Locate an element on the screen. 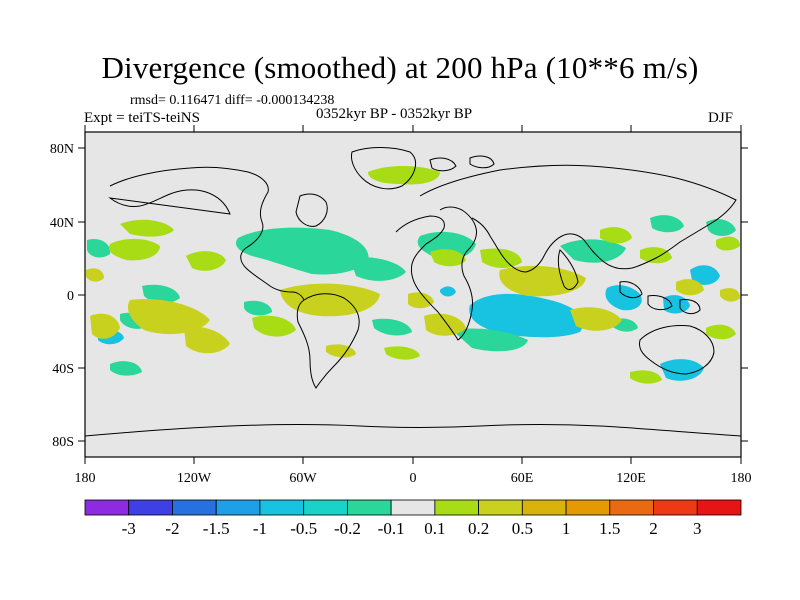  europe-africa-coast is located at coordinates (436, 273).